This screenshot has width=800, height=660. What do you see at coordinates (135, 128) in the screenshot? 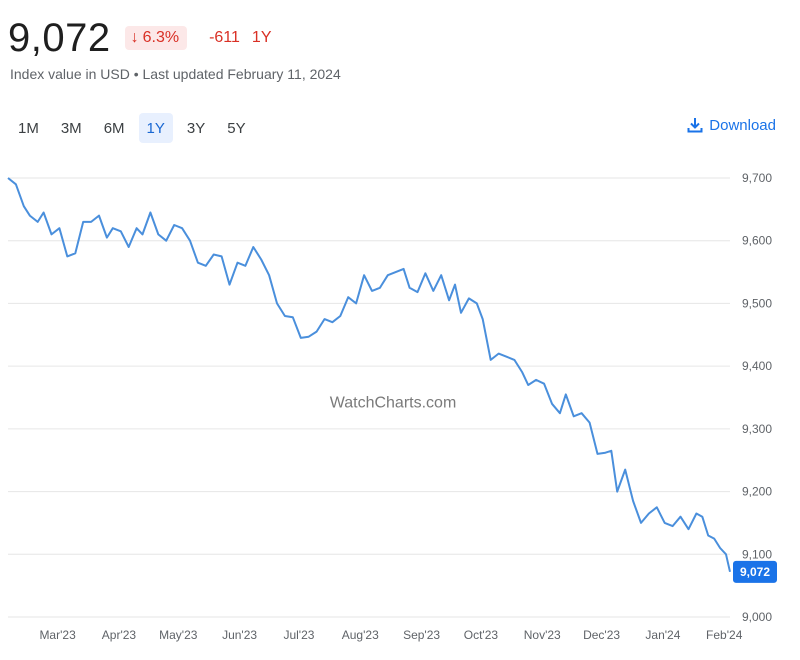
I see `range-tabs: 1M 3M 6M 1Y 3Y 5Y` at bounding box center [135, 128].